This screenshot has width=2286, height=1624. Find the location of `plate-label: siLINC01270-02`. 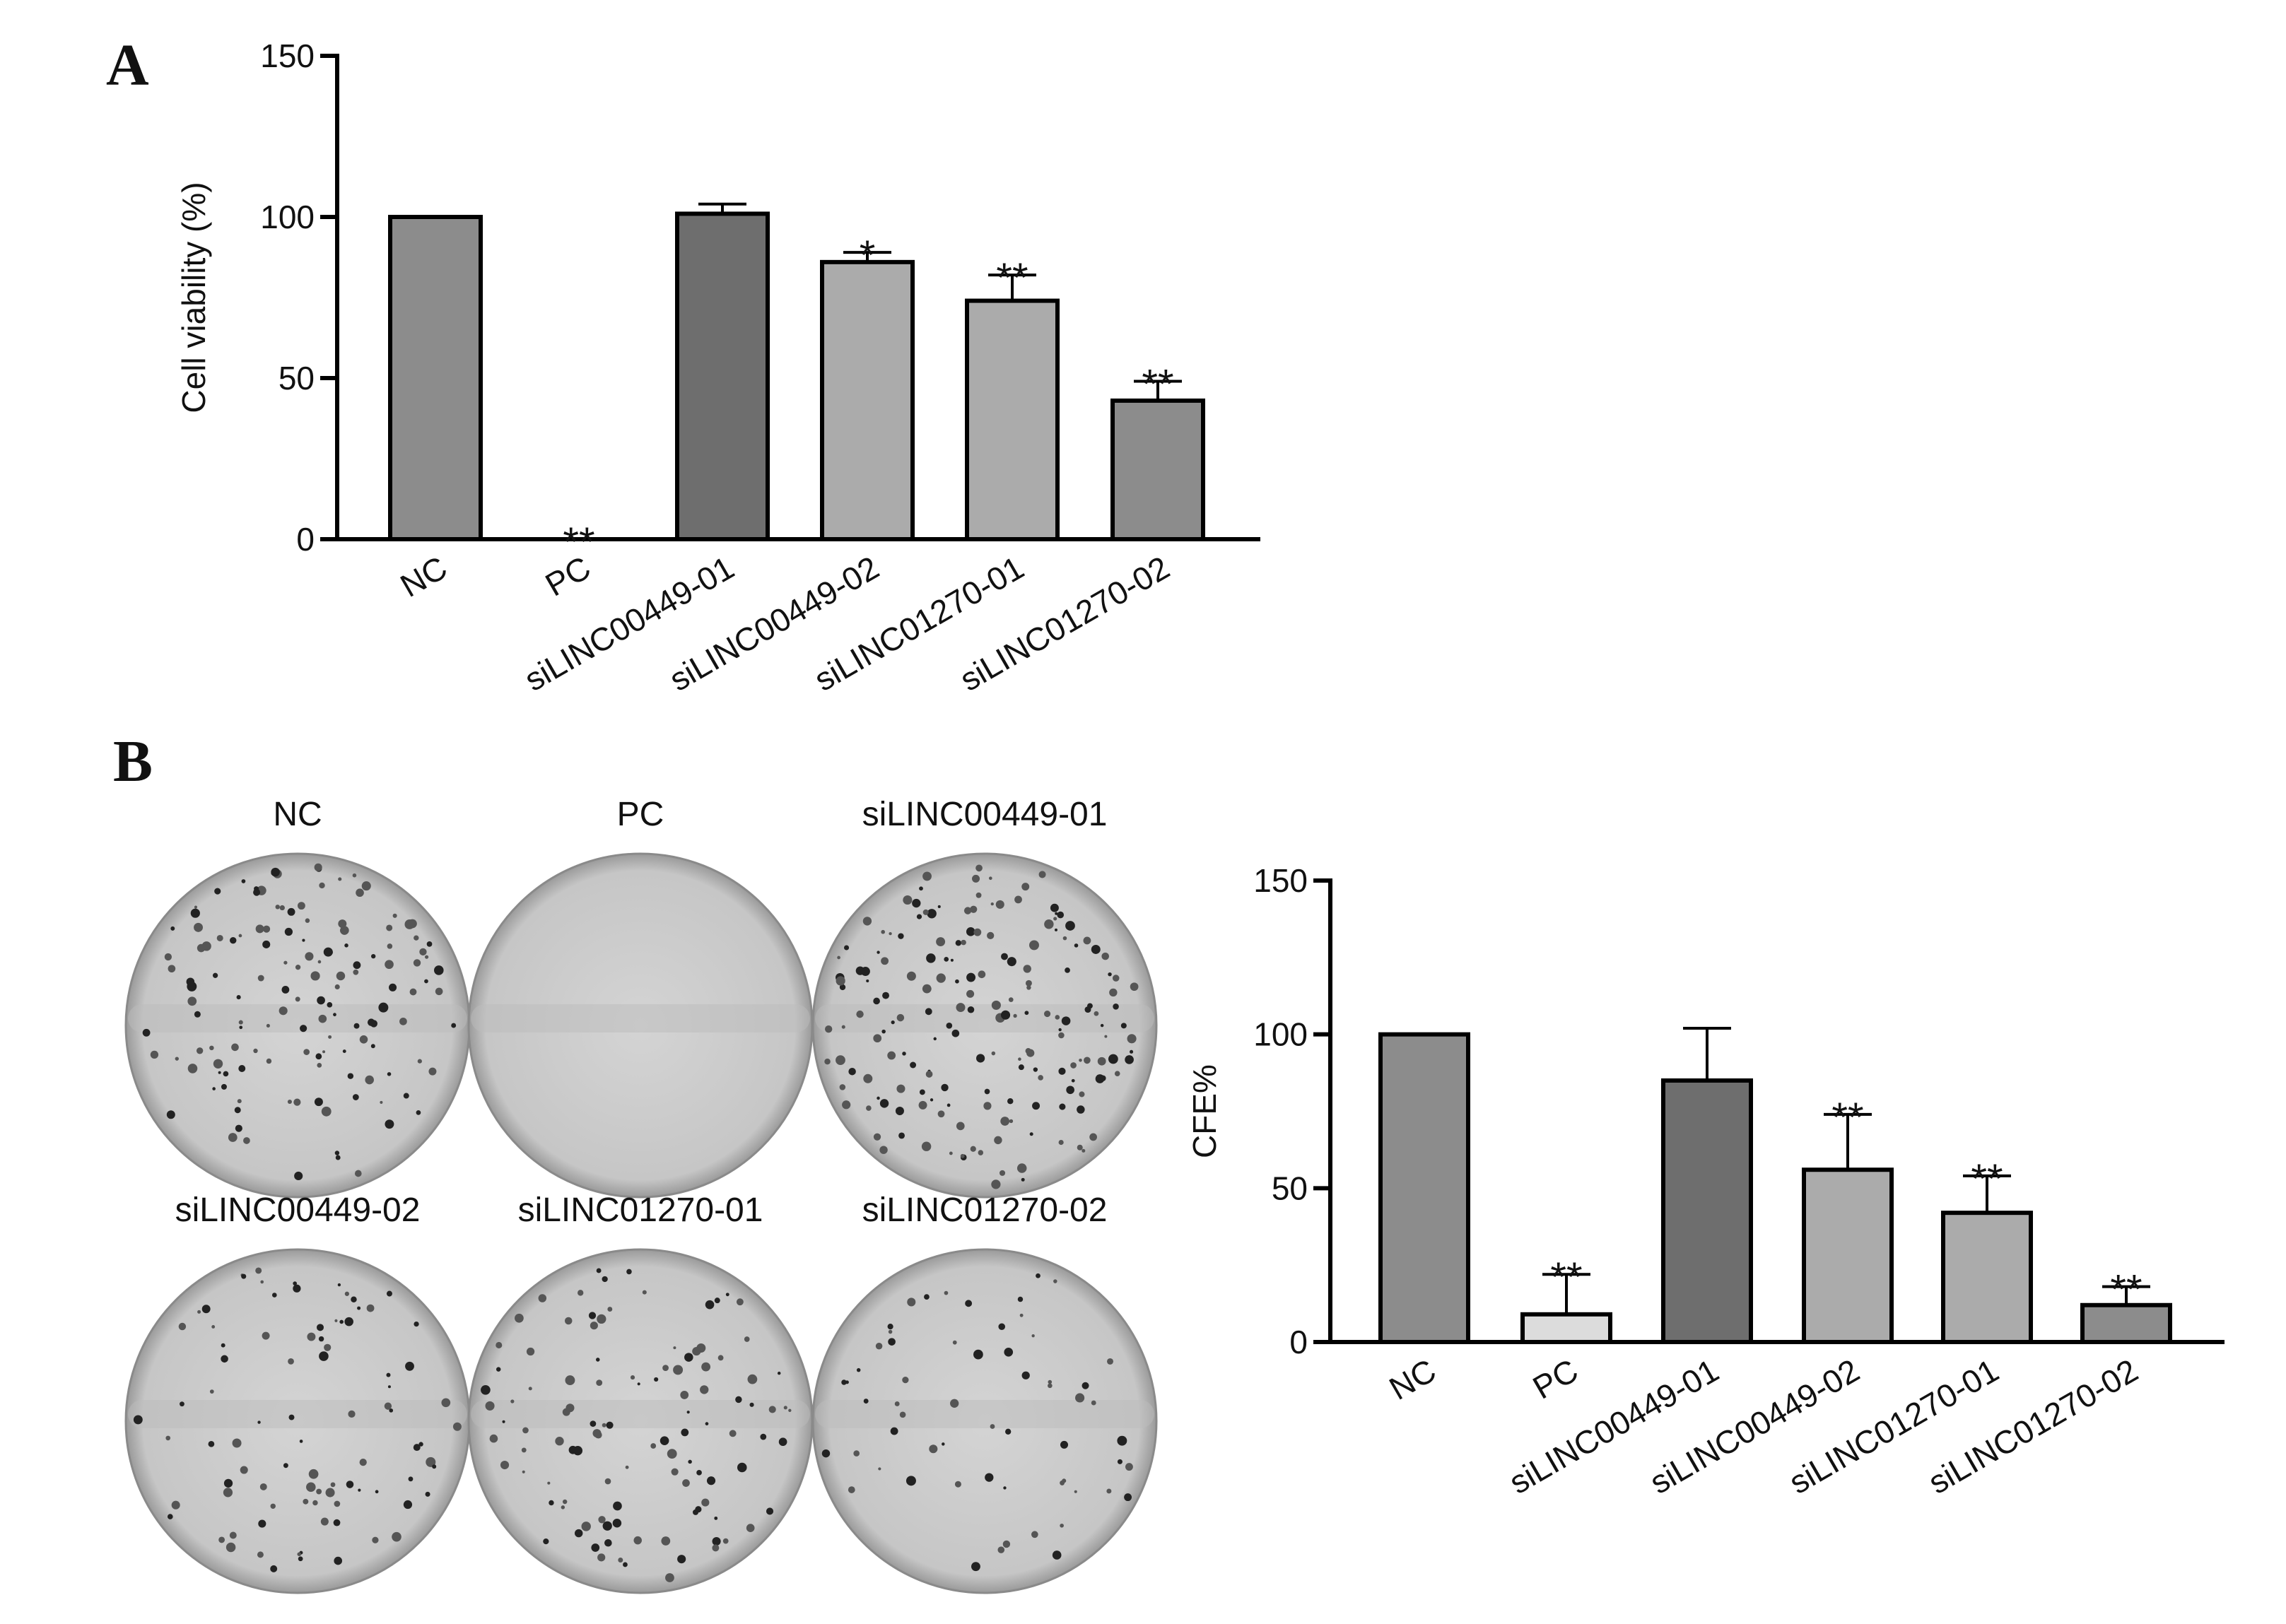

plate-label: siLINC01270-02 is located at coordinates (985, 1210).